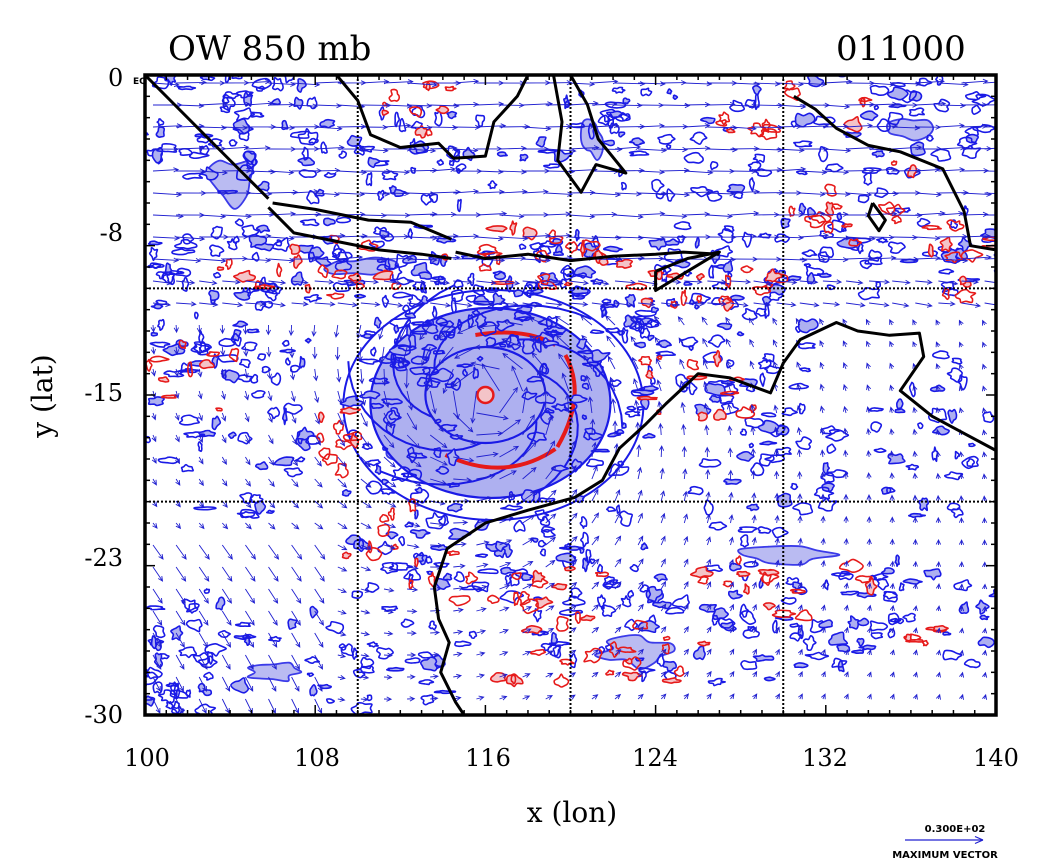  Describe the element at coordinates (894, 173) in the screenshot. I see `new-guinea-coast` at that location.